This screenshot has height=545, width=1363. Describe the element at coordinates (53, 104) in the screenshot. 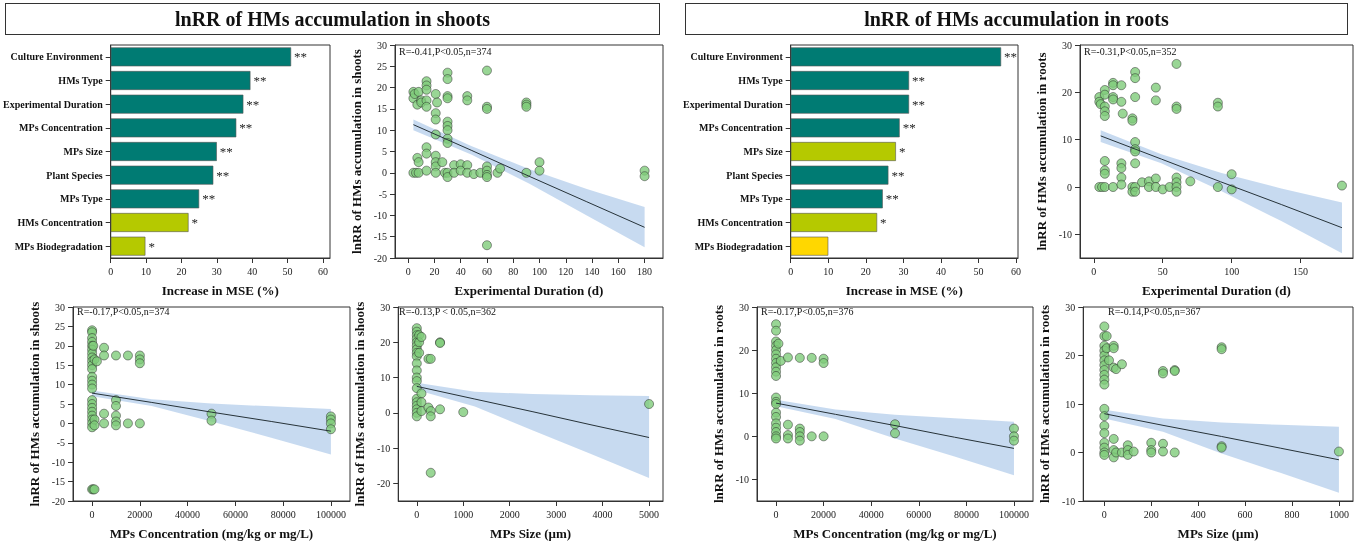

I see `y-tick-label: Experimental Duration` at that location.